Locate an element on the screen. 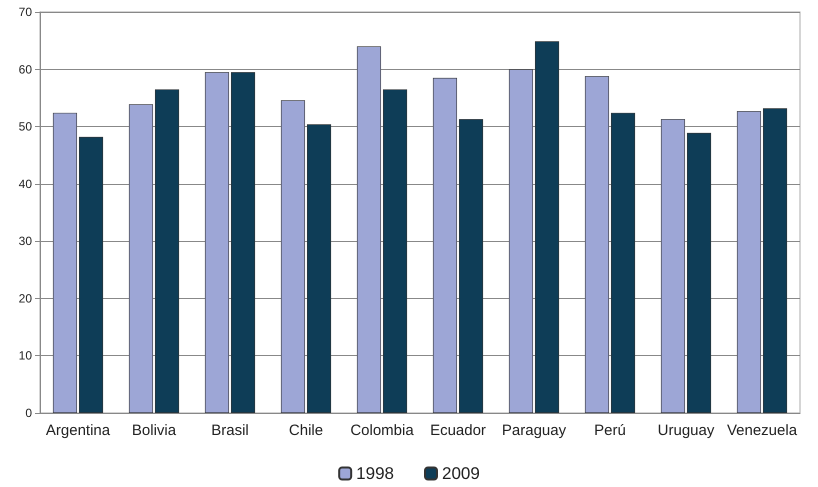 The image size is (818, 487). x-tick-label: Argentina is located at coordinates (78, 430).